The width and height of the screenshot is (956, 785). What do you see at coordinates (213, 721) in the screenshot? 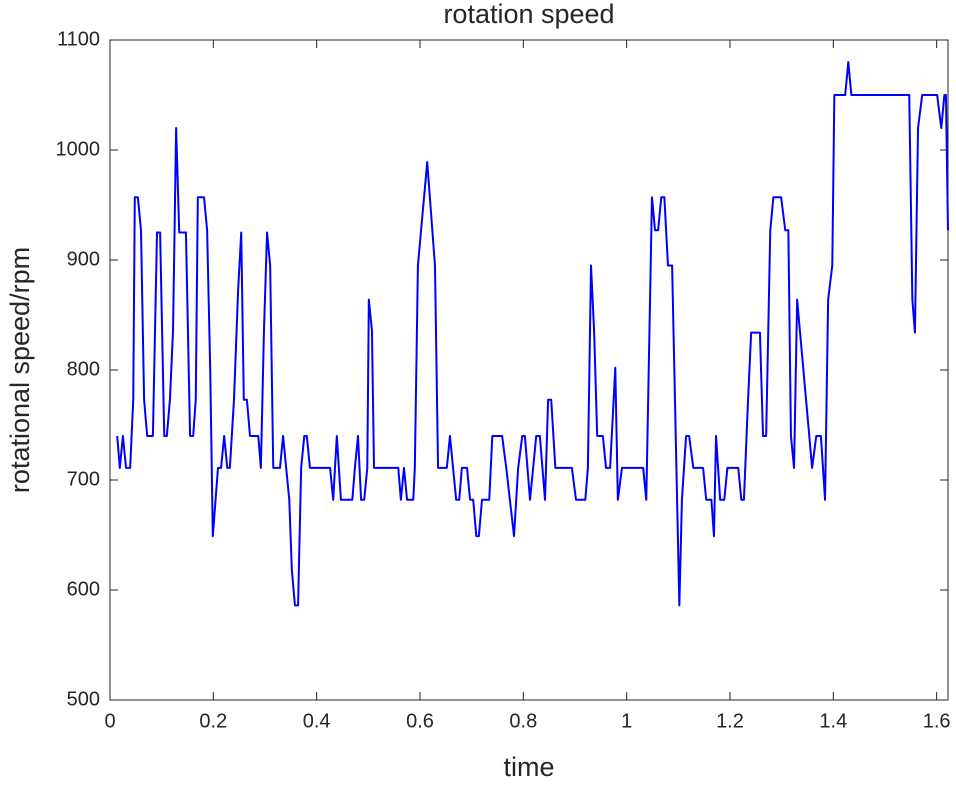
I see `x-tick-label: 0.2` at bounding box center [213, 721].